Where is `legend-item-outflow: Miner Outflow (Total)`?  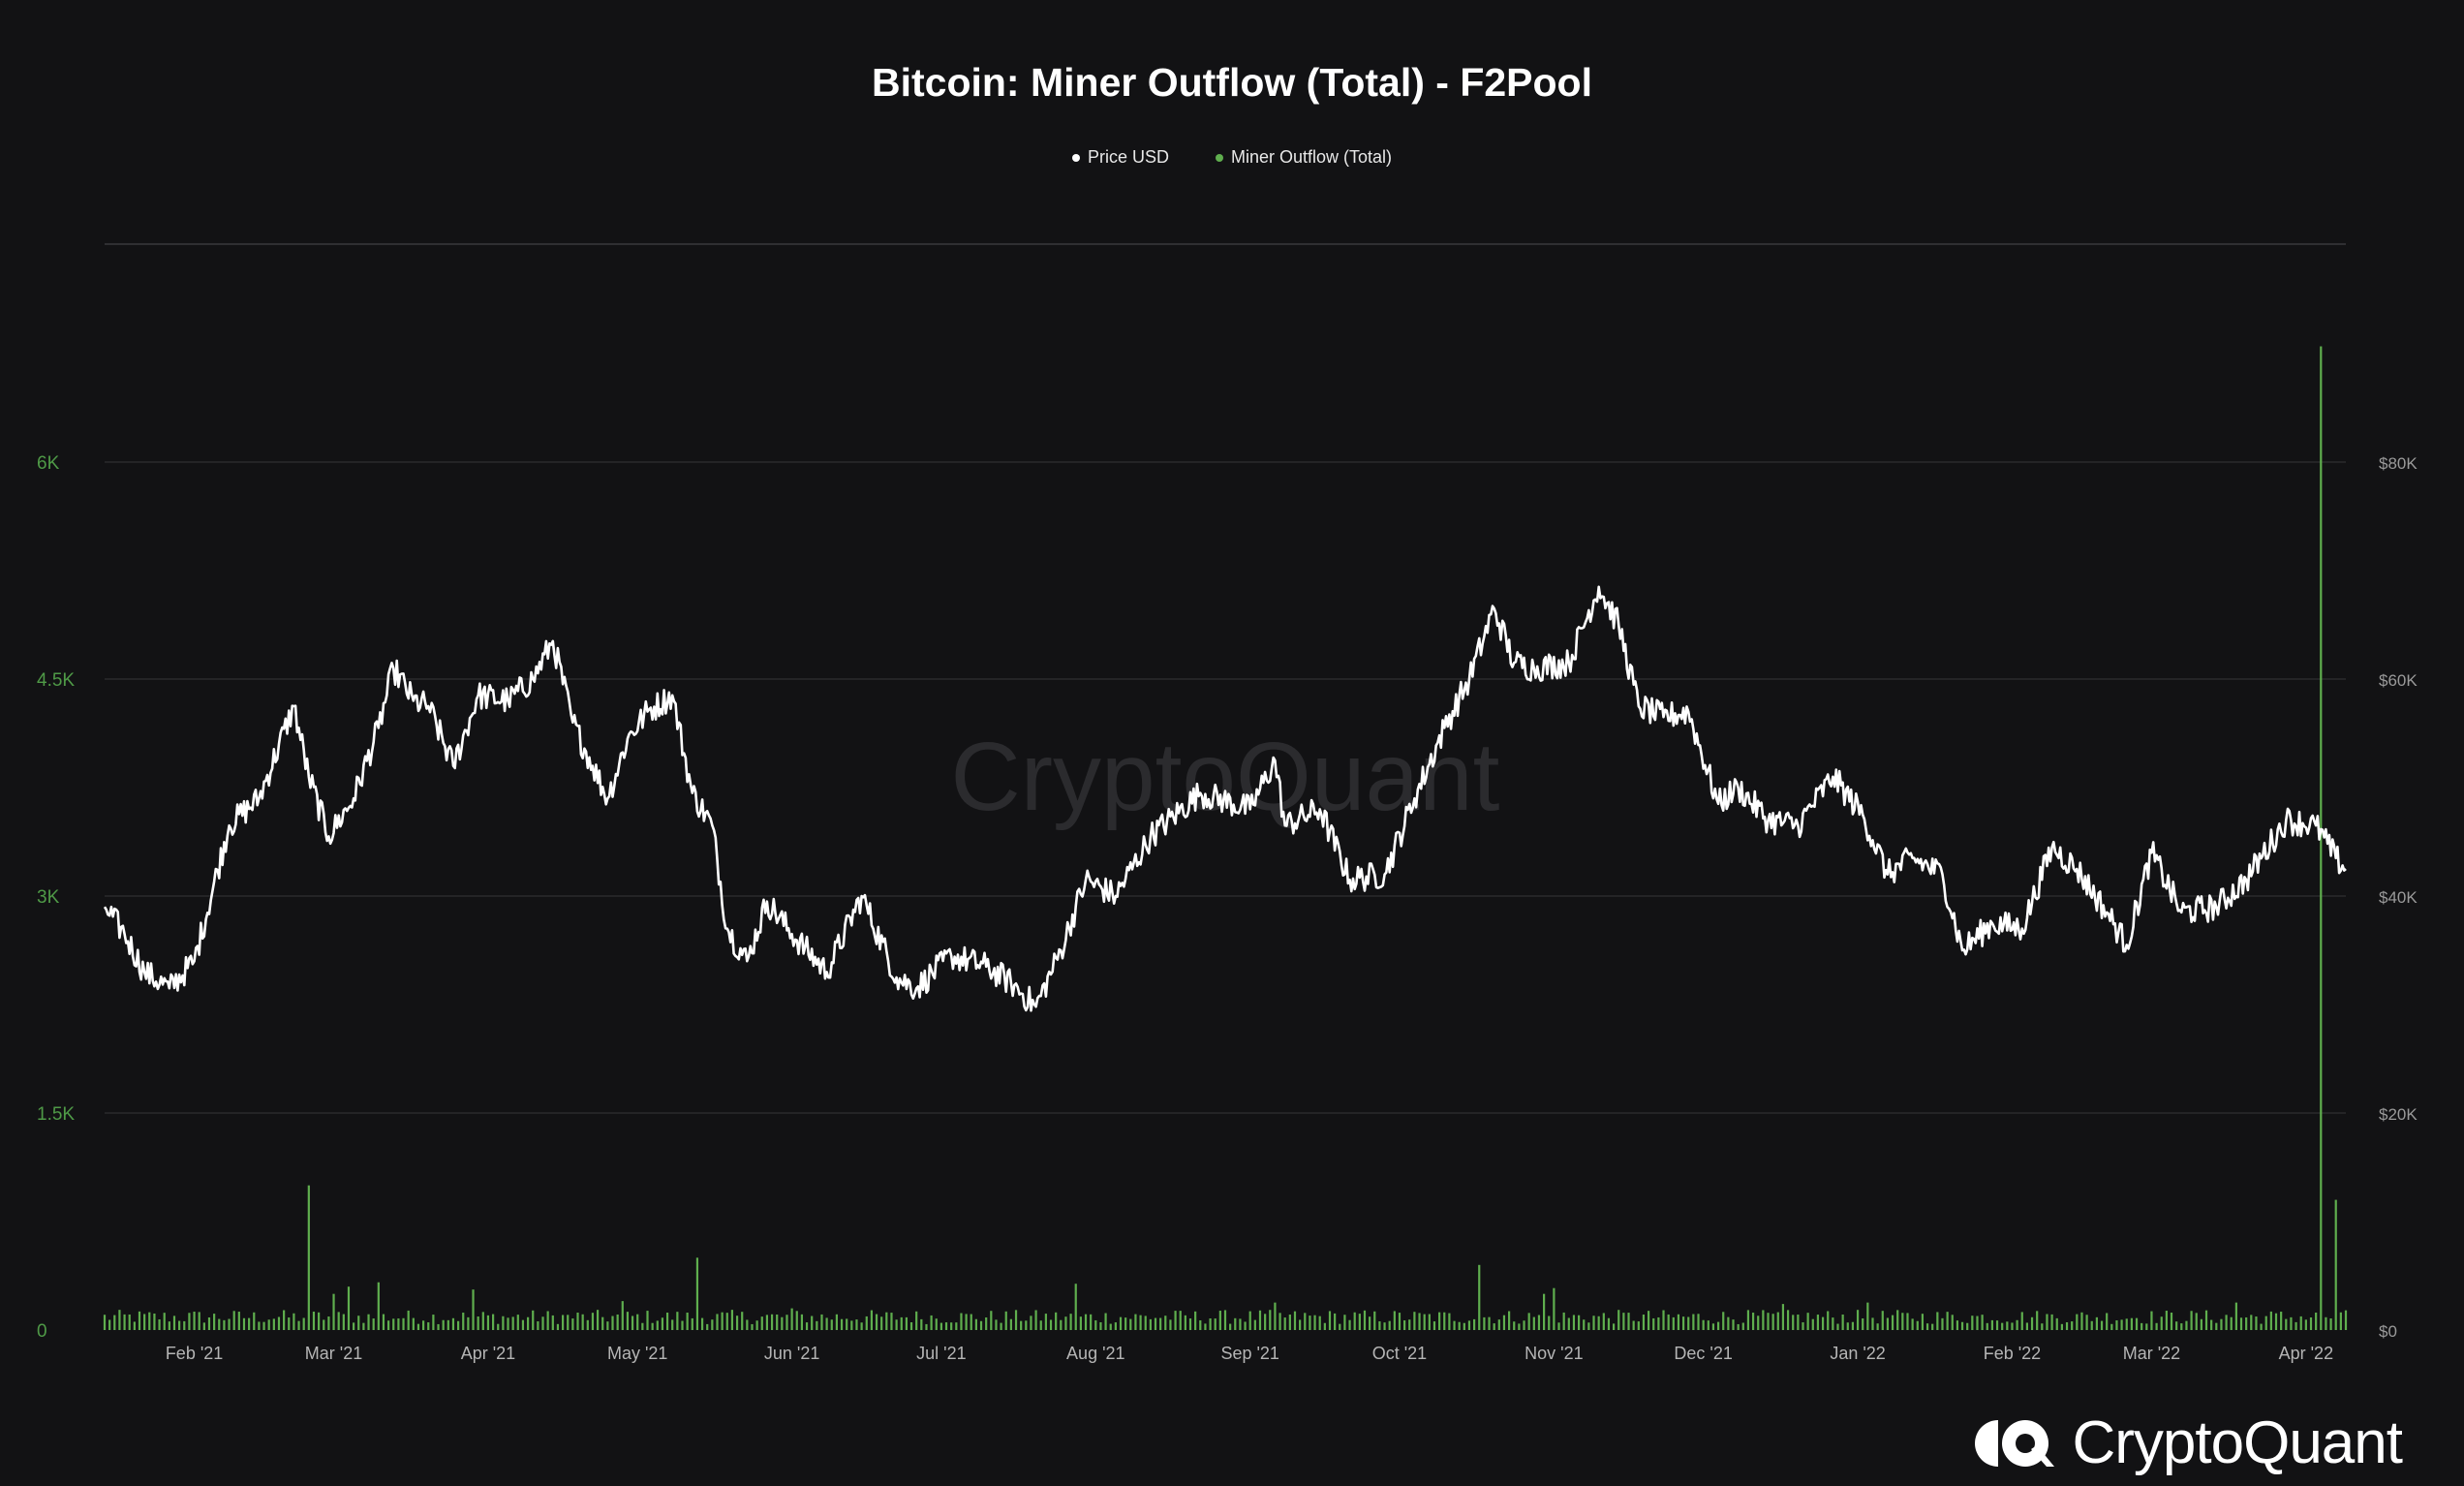
legend-item-outflow: Miner Outflow (Total) is located at coordinates (1304, 158).